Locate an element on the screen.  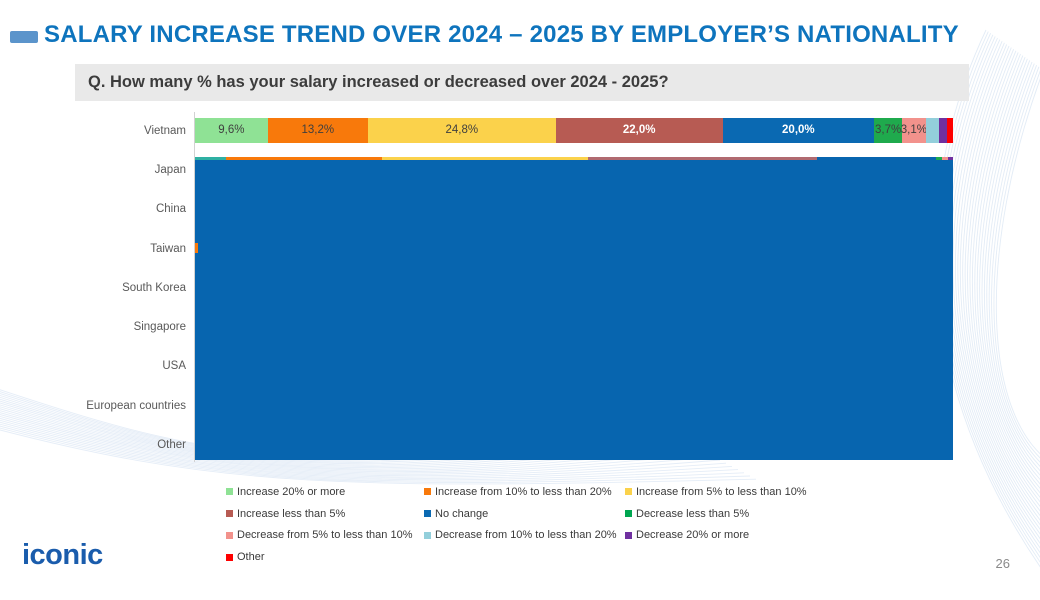
legend-item: Increase from 5% to less than 10% is located at coordinates (765, 492).